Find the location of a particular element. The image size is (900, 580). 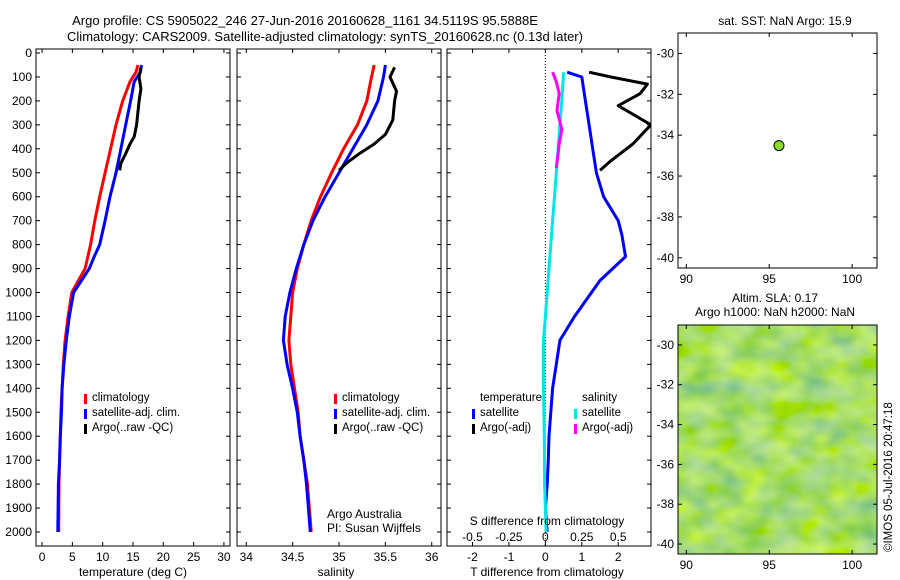

depth-tick-label: 900 is located at coordinates (22, 269).